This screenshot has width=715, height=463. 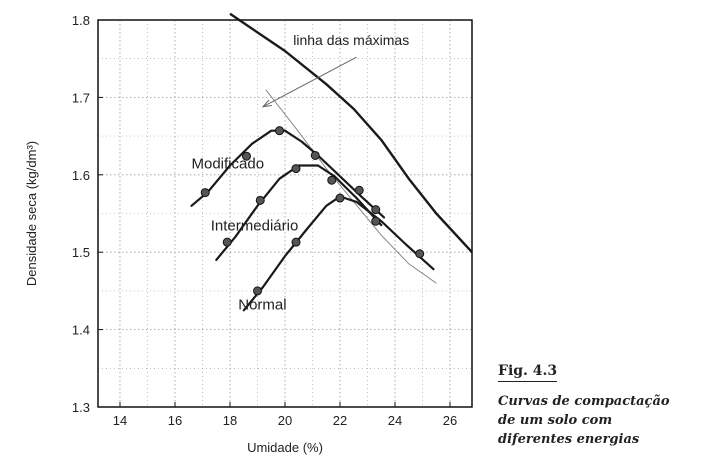 What do you see at coordinates (340, 420) in the screenshot?
I see `x-tick-label: 22` at bounding box center [340, 420].